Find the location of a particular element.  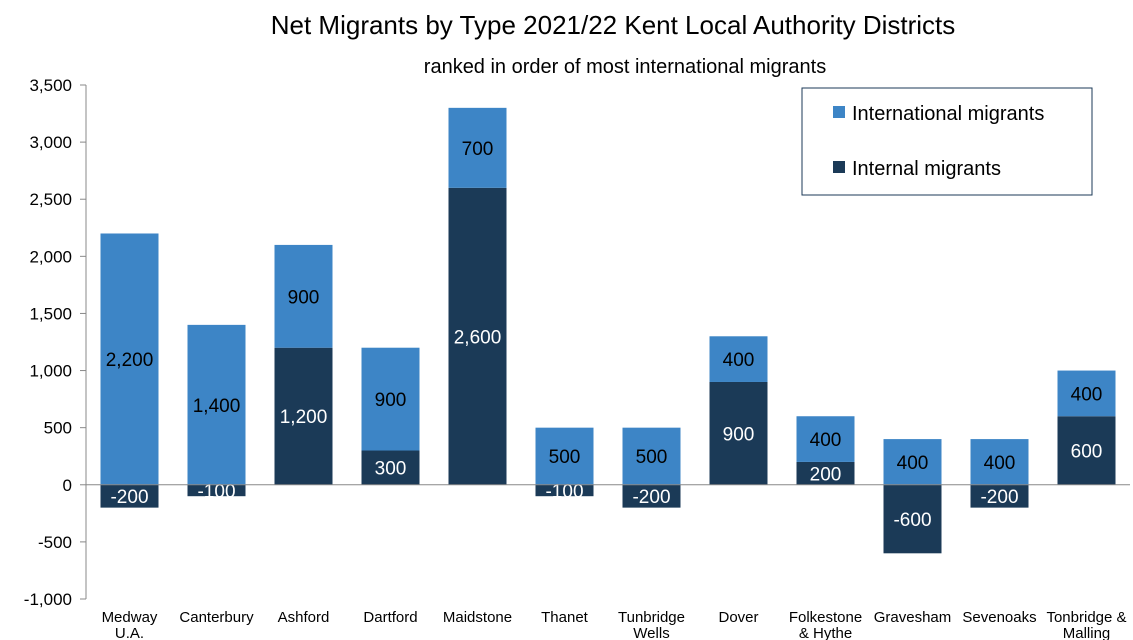

x-category-label: Canterbury is located at coordinates (216, 617).